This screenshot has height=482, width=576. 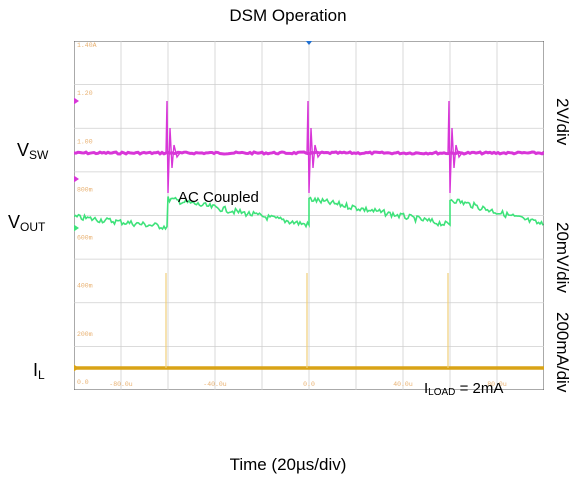 I want to click on chart-title: DSM Operation, so click(x=288, y=15).